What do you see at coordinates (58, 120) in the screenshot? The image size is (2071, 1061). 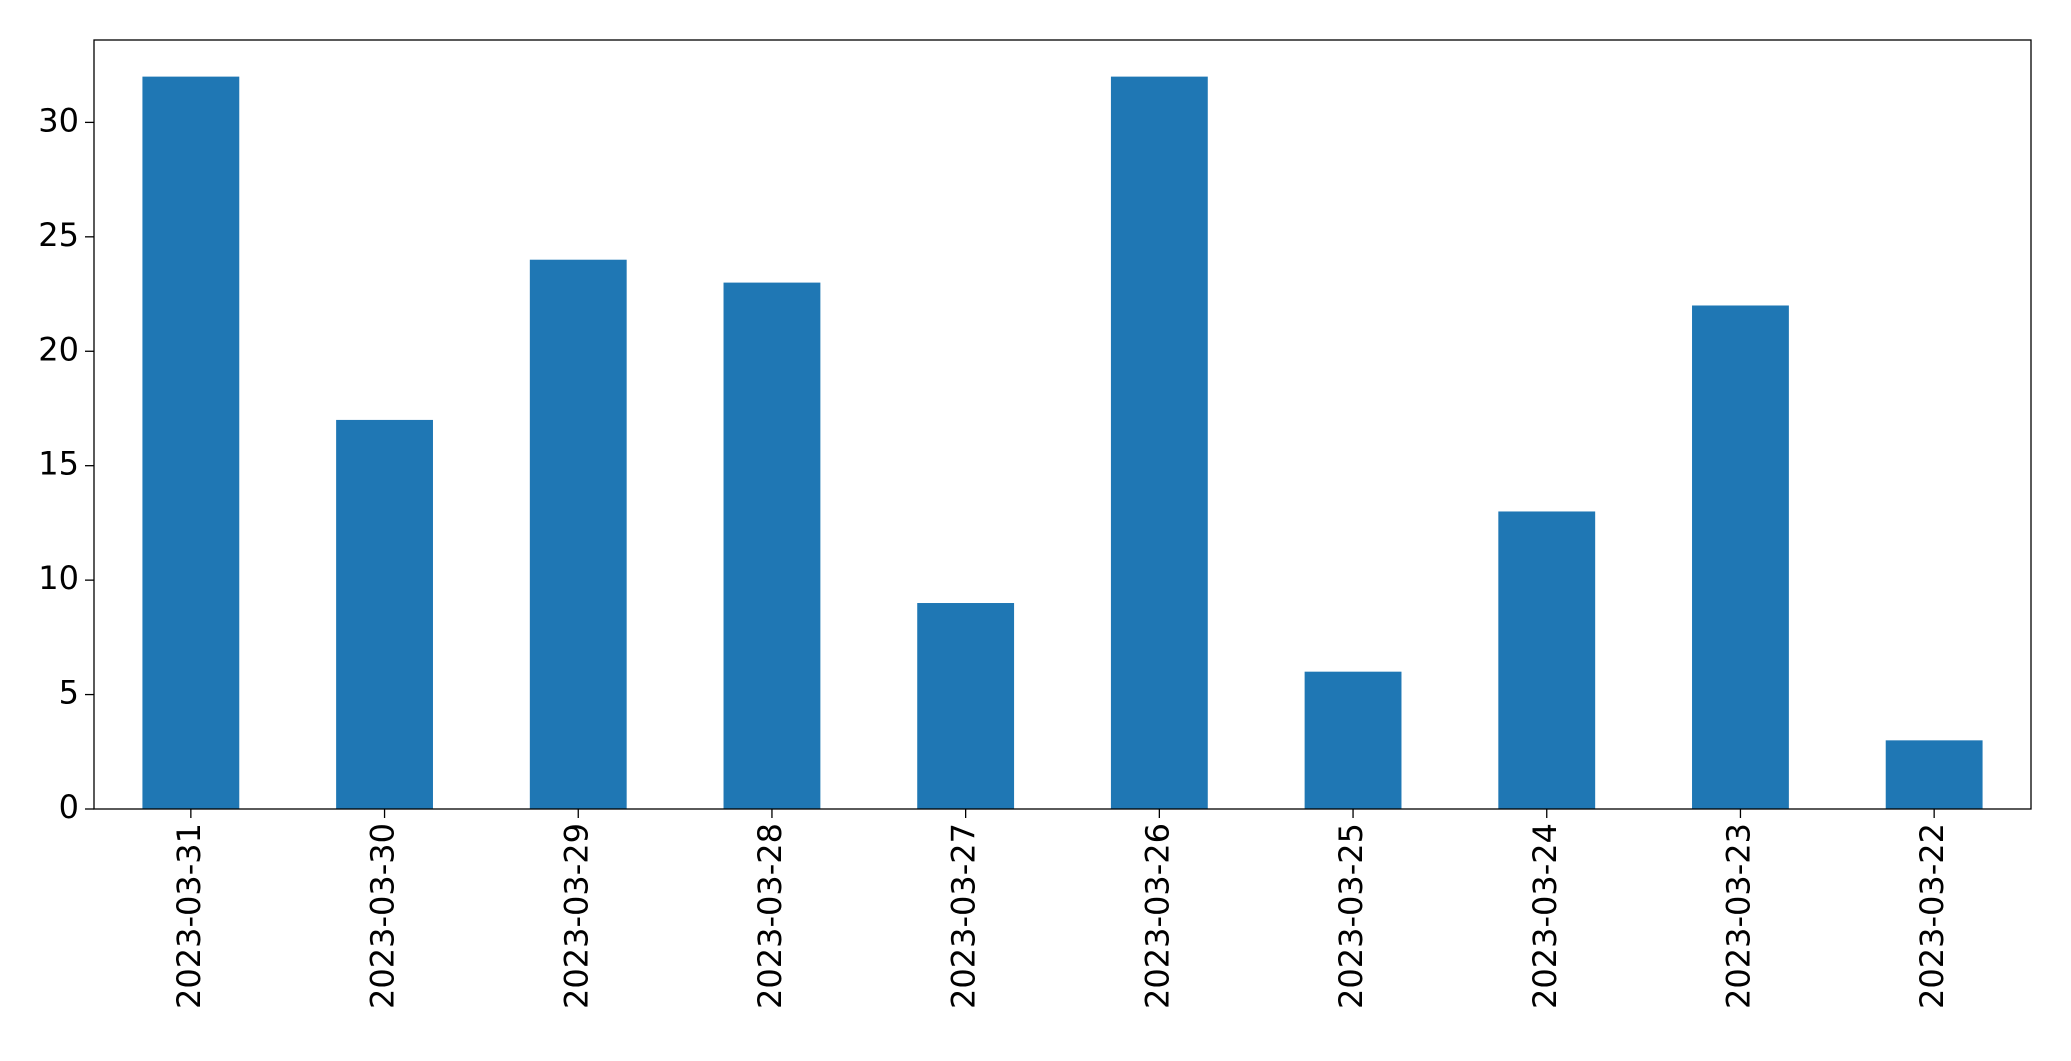 I see `y-tick-label: 30` at bounding box center [58, 120].